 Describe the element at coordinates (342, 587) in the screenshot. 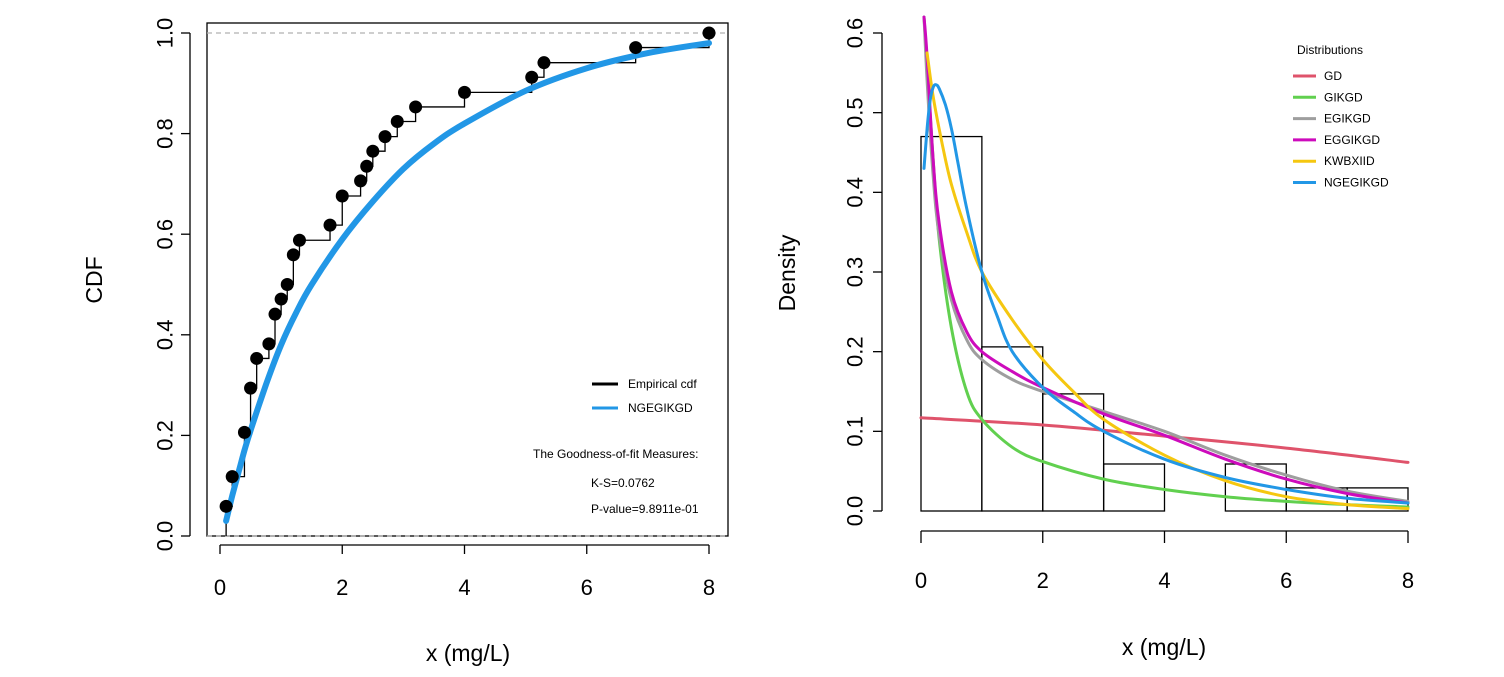

I see `cdf-x-tick-label: 2` at that location.